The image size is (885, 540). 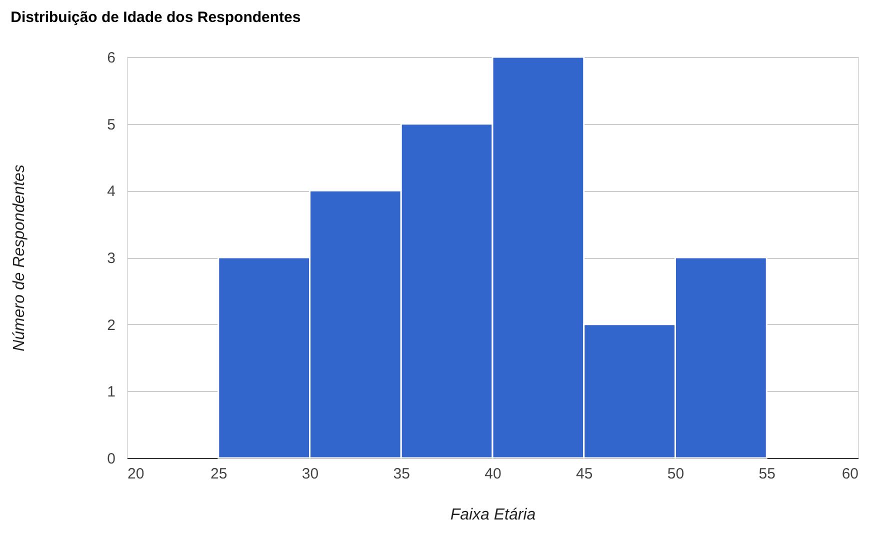 What do you see at coordinates (155, 17) in the screenshot?
I see `chart-title: Distribuição de Idade dos Respondentes` at bounding box center [155, 17].